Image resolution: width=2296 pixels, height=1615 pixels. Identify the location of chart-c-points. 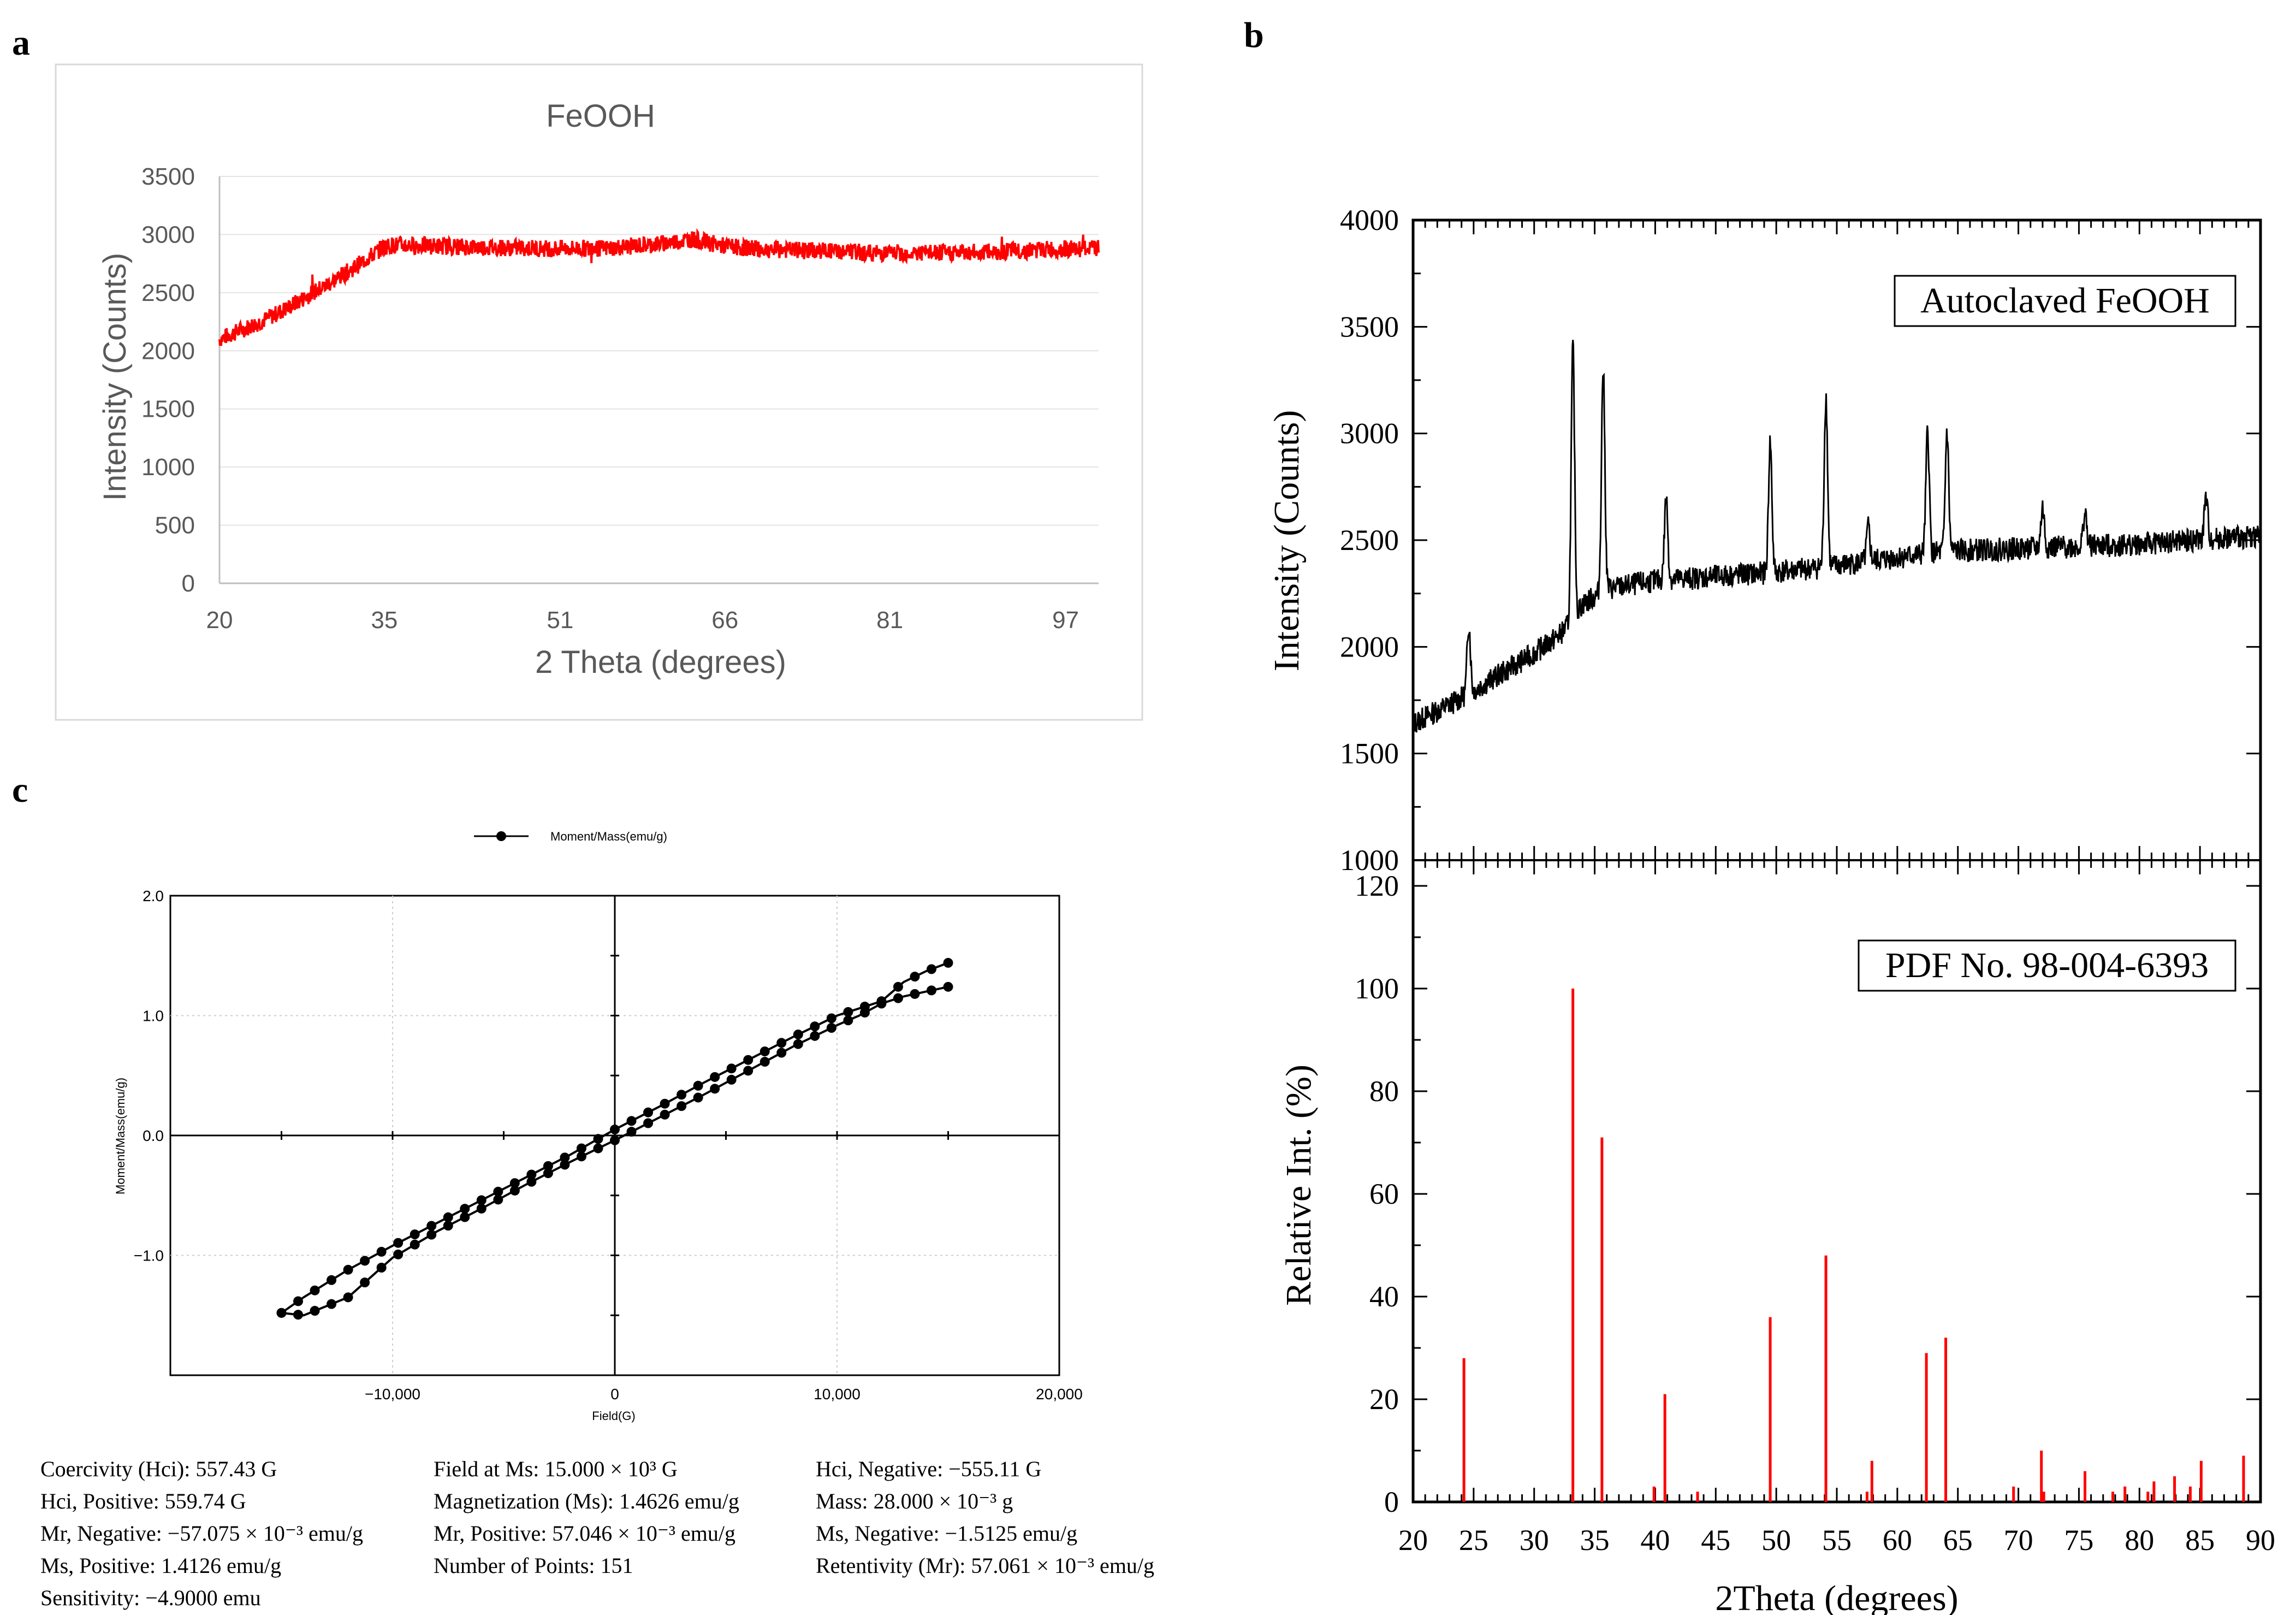
(614, 1138).